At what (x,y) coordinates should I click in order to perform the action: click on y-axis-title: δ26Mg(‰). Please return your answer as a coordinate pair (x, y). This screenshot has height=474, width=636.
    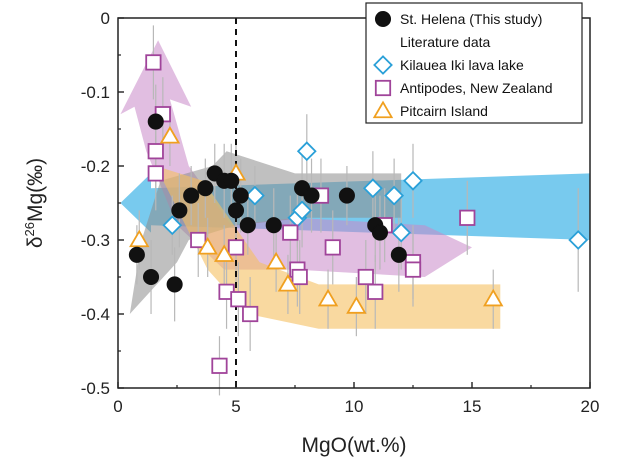
    Looking at the image, I should click on (34, 203).